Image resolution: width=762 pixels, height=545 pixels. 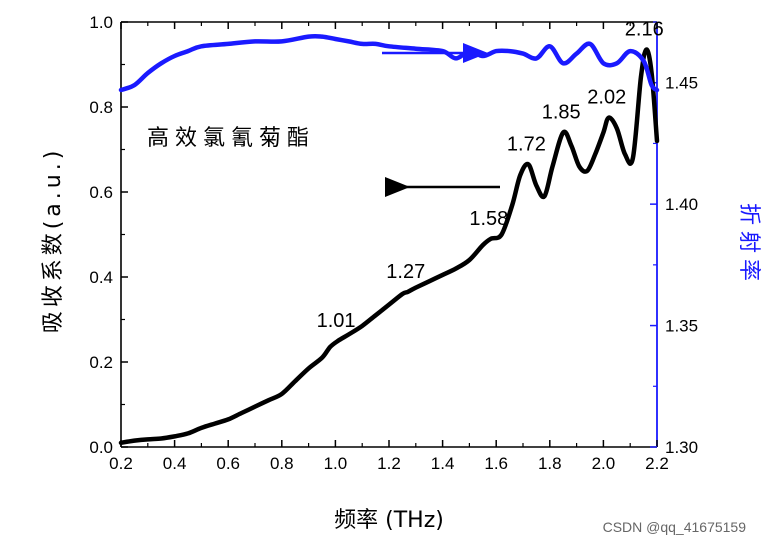 What do you see at coordinates (443, 463) in the screenshot?
I see `x-tick-label: 1.4` at bounding box center [443, 463].